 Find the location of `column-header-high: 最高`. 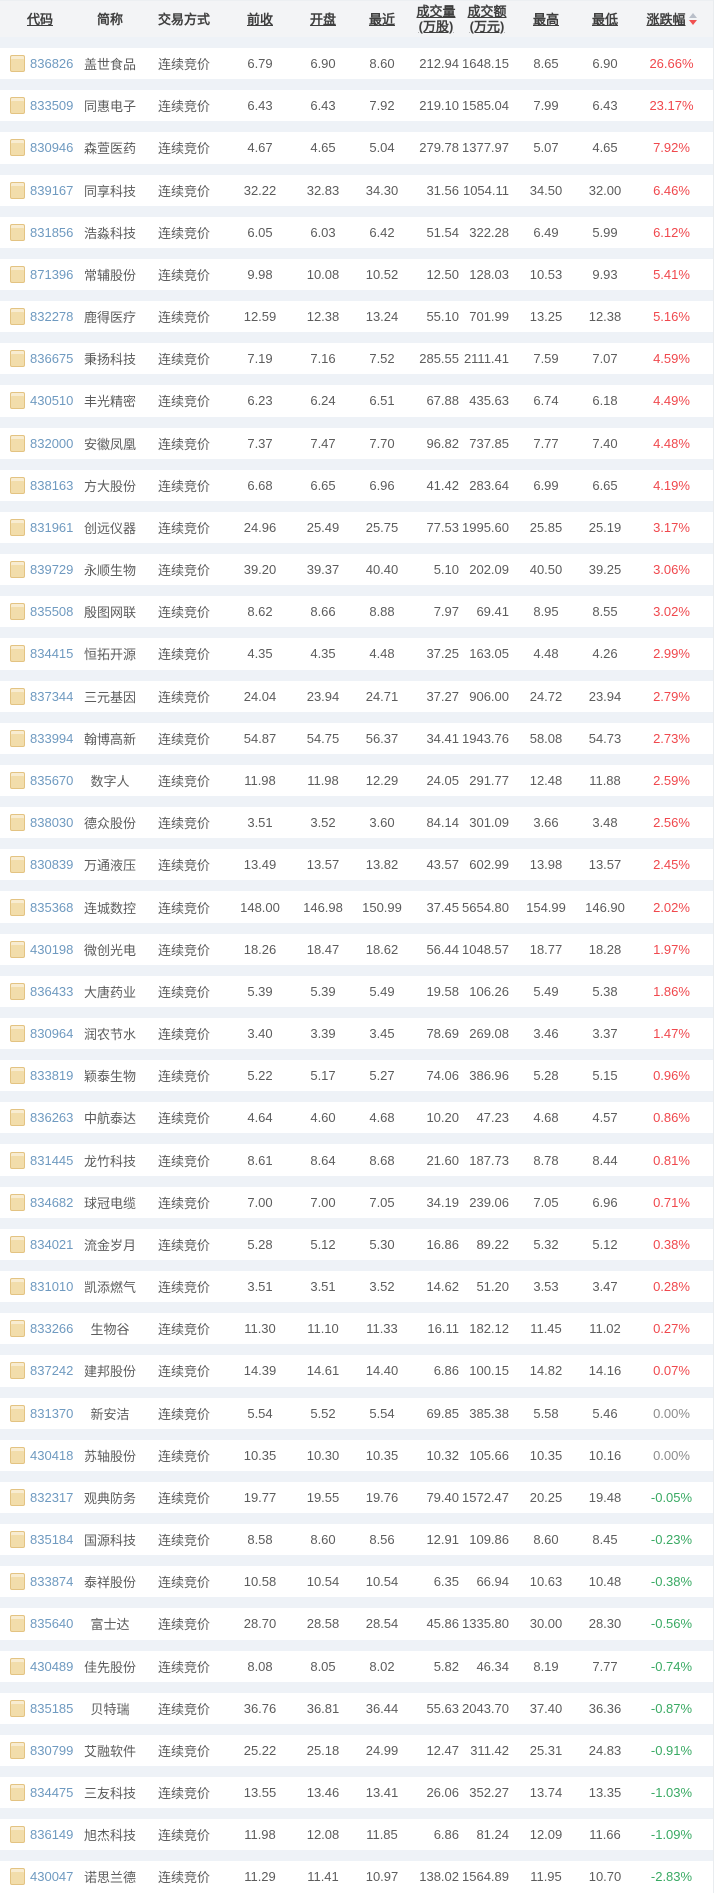

column-header-high: 最高 is located at coordinates (545, 19).